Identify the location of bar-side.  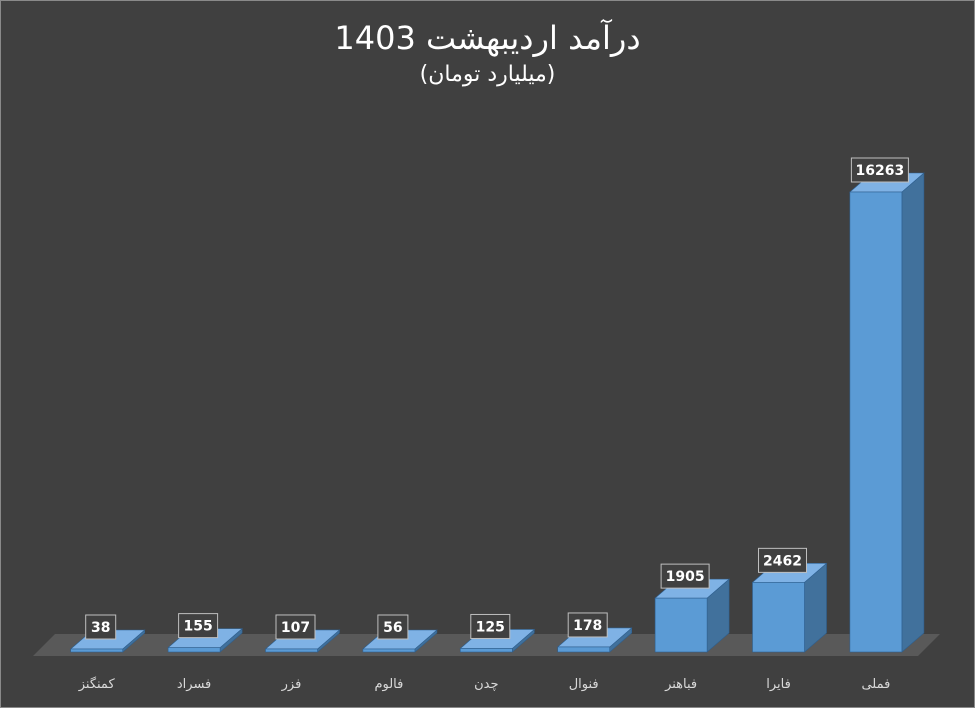
(913, 412).